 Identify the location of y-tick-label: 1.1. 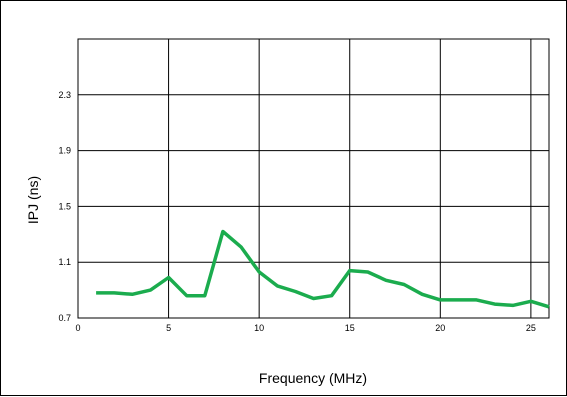
(64, 262).